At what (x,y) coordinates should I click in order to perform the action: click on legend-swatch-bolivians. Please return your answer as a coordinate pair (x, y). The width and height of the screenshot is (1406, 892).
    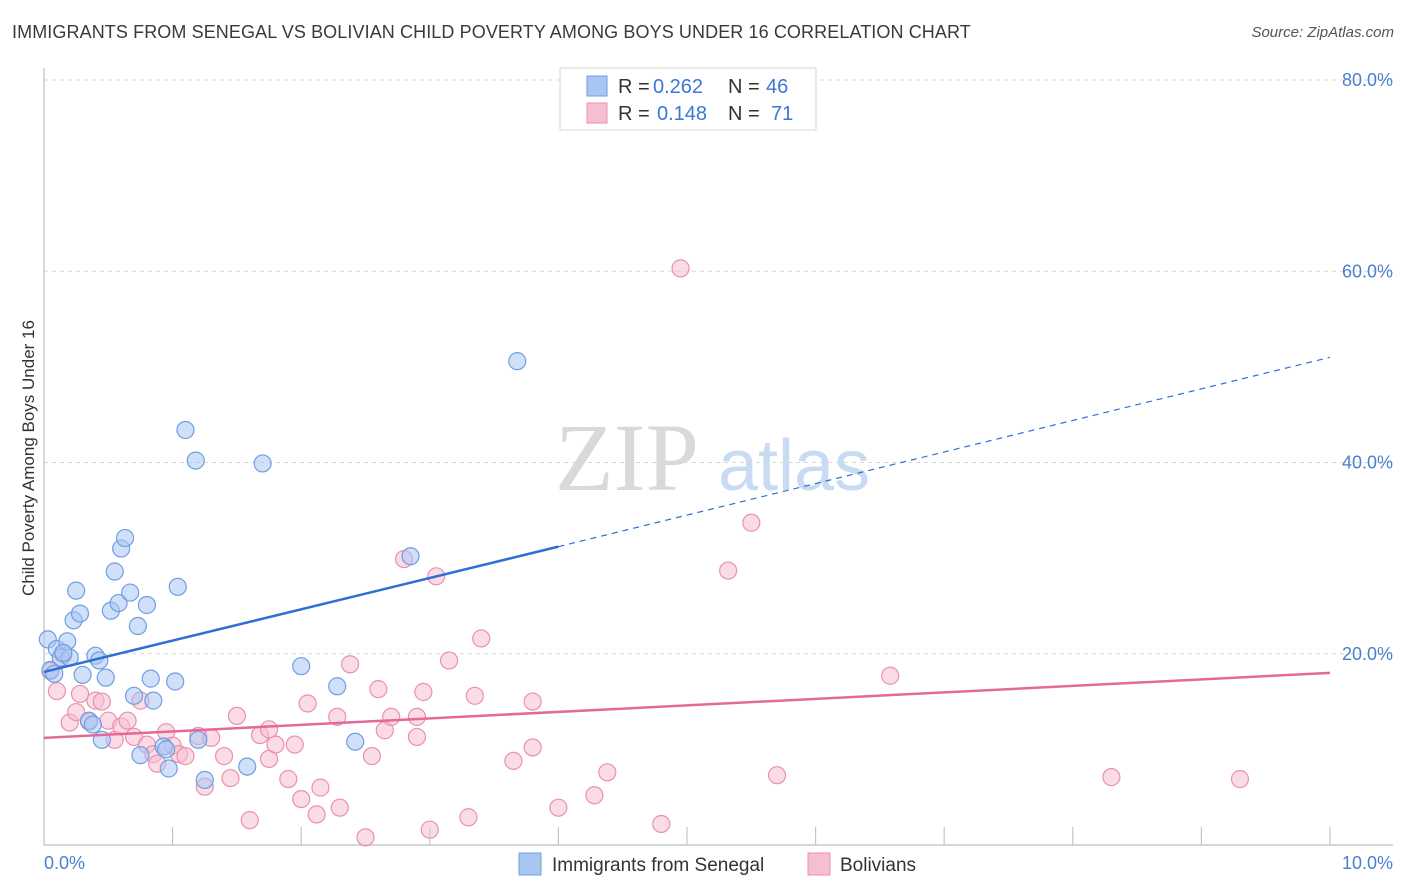
    Looking at the image, I should click on (597, 113).